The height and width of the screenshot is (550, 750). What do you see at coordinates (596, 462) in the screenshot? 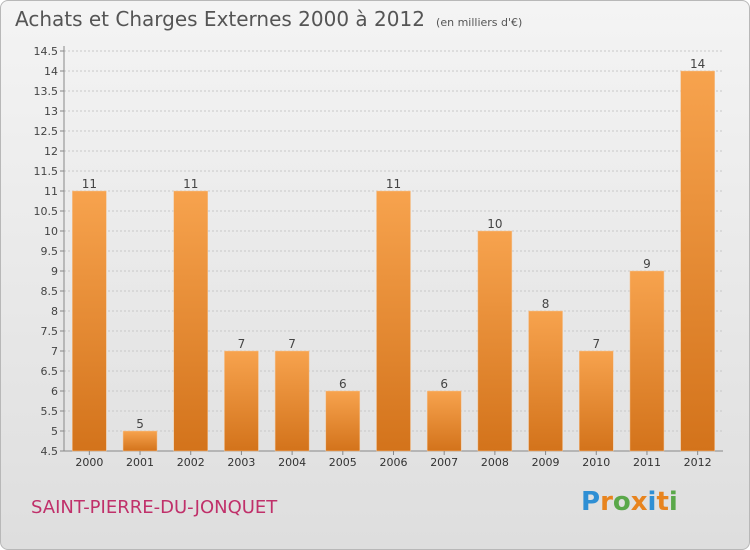
I see `x-tick-label: 2010` at bounding box center [596, 462].